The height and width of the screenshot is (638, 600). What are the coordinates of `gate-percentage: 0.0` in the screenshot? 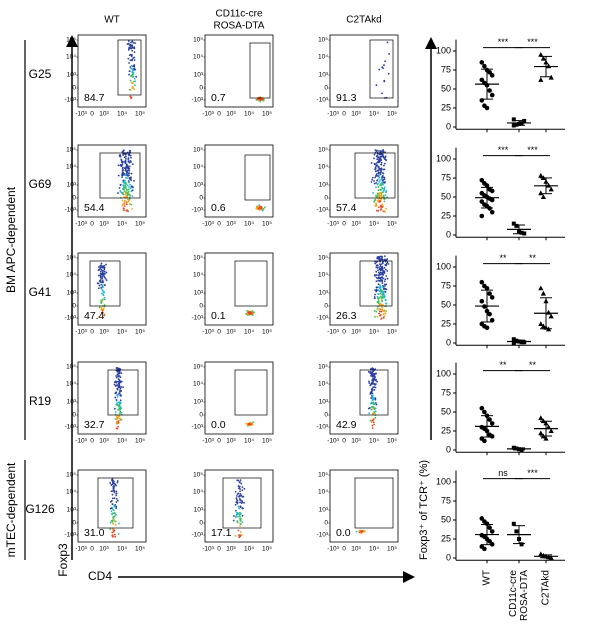 It's located at (343, 533).